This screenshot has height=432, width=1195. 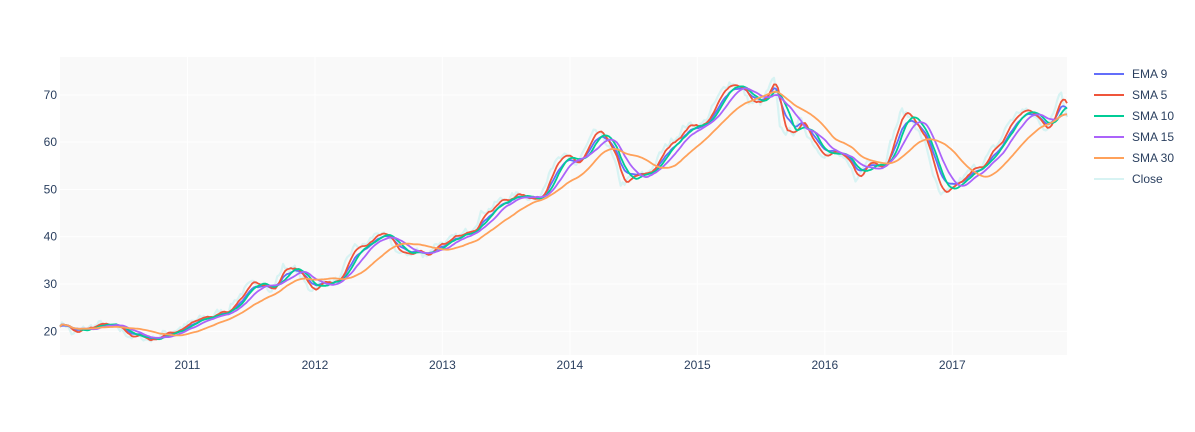 I want to click on x-tick-label: 2011, so click(x=188, y=365).